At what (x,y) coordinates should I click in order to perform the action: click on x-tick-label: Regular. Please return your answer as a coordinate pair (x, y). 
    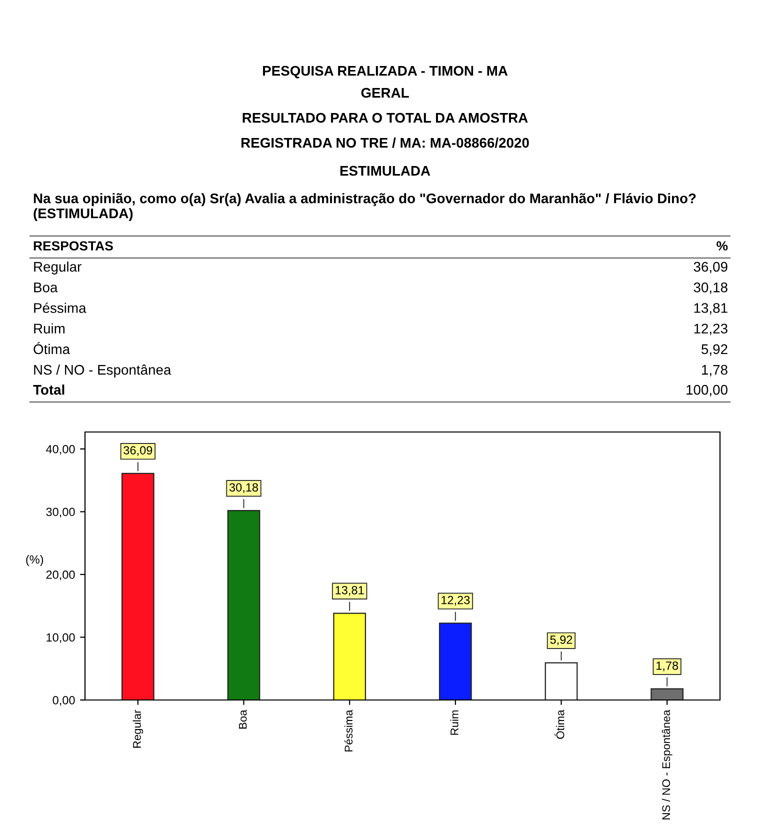
    Looking at the image, I should click on (138, 729).